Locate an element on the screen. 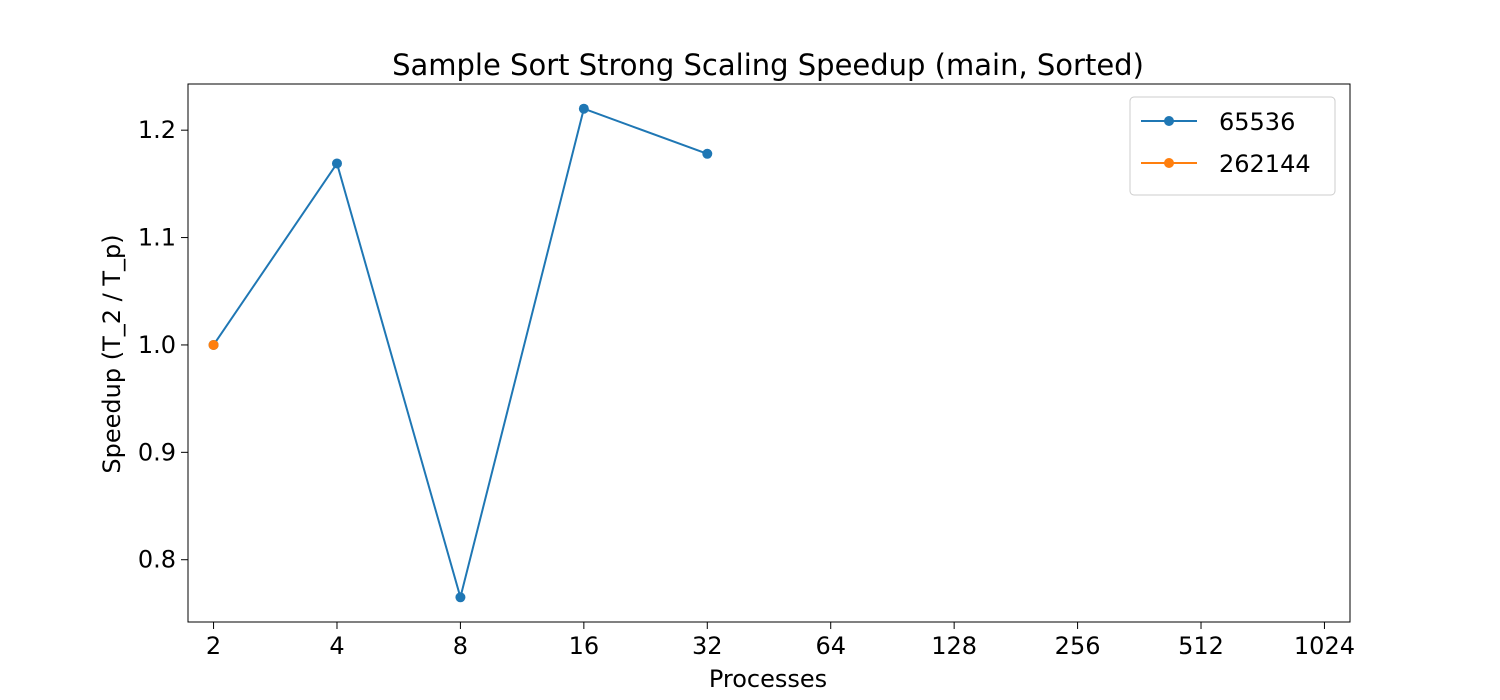 This screenshot has height=700, width=1500. x-tick-label: 1024 is located at coordinates (1324, 646).